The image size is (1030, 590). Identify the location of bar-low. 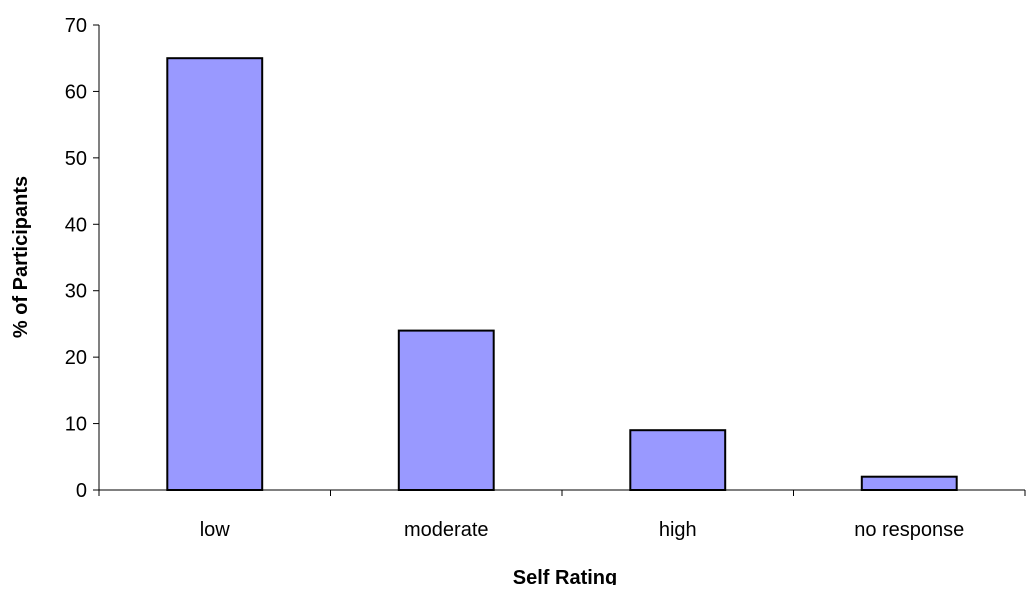
(215, 274).